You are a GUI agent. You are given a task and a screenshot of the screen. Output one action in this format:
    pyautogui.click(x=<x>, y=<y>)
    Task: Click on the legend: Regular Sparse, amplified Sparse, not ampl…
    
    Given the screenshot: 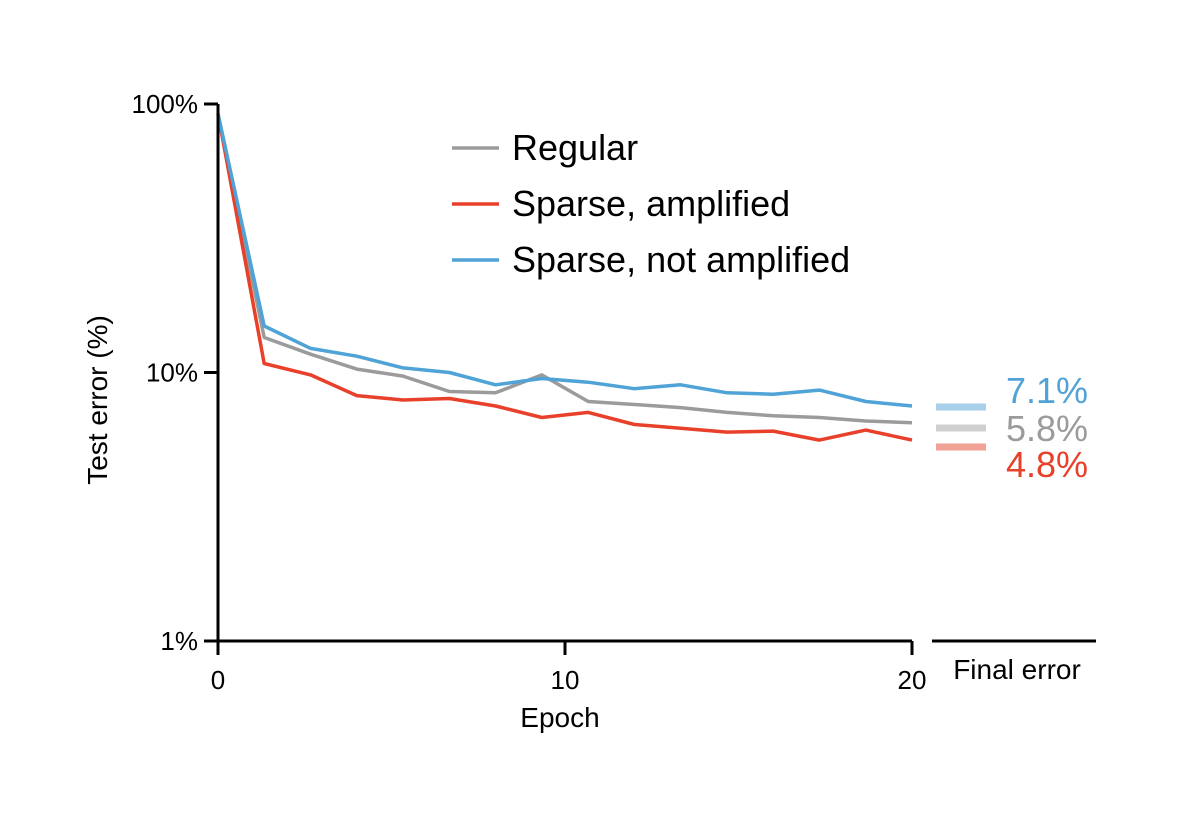 What is the action you would take?
    pyautogui.click(x=651, y=203)
    